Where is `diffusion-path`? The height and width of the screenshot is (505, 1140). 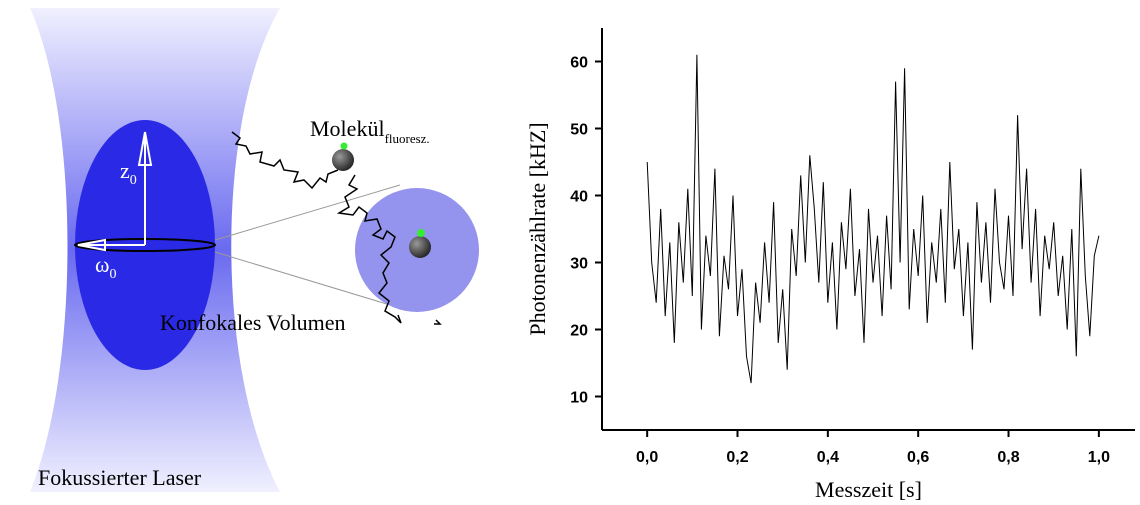
diffusion-path is located at coordinates (336, 228).